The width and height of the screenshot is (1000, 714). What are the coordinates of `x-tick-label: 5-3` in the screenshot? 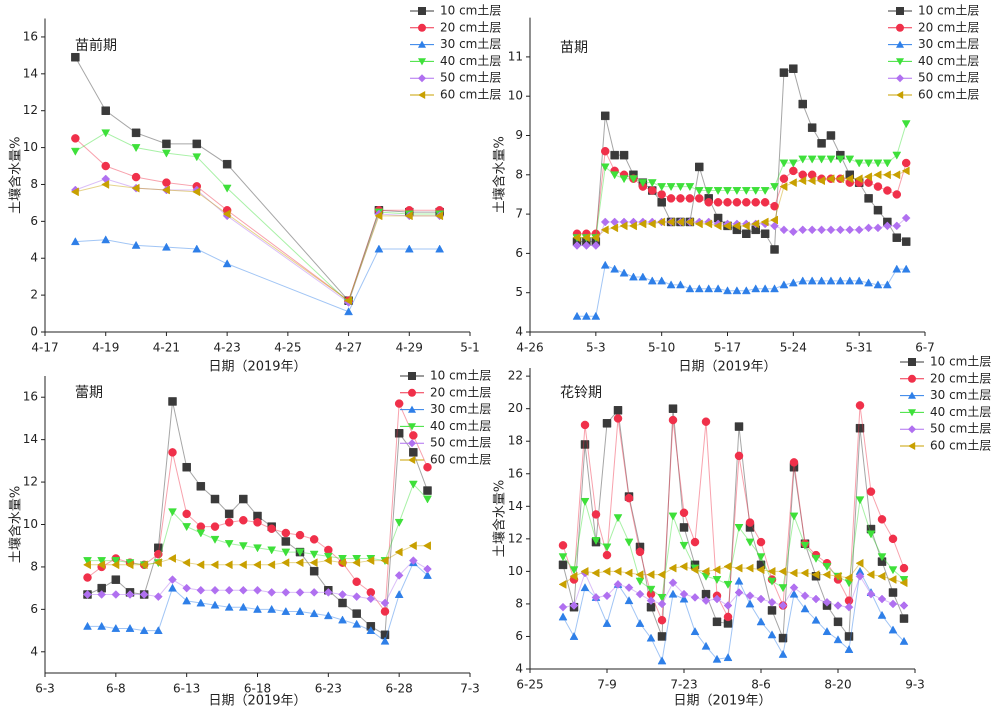 It's located at (596, 348).